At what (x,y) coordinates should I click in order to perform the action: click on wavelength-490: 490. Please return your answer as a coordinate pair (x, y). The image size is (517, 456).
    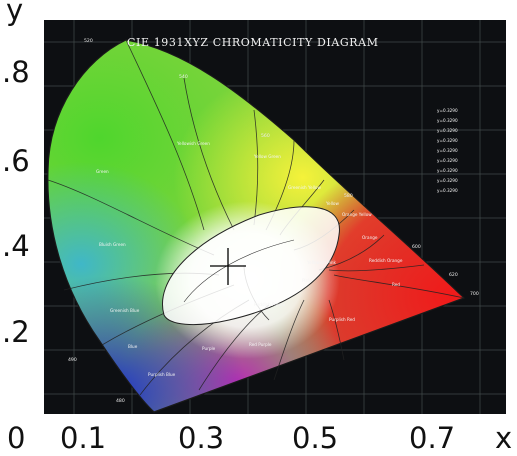
    Looking at the image, I should click on (72, 360).